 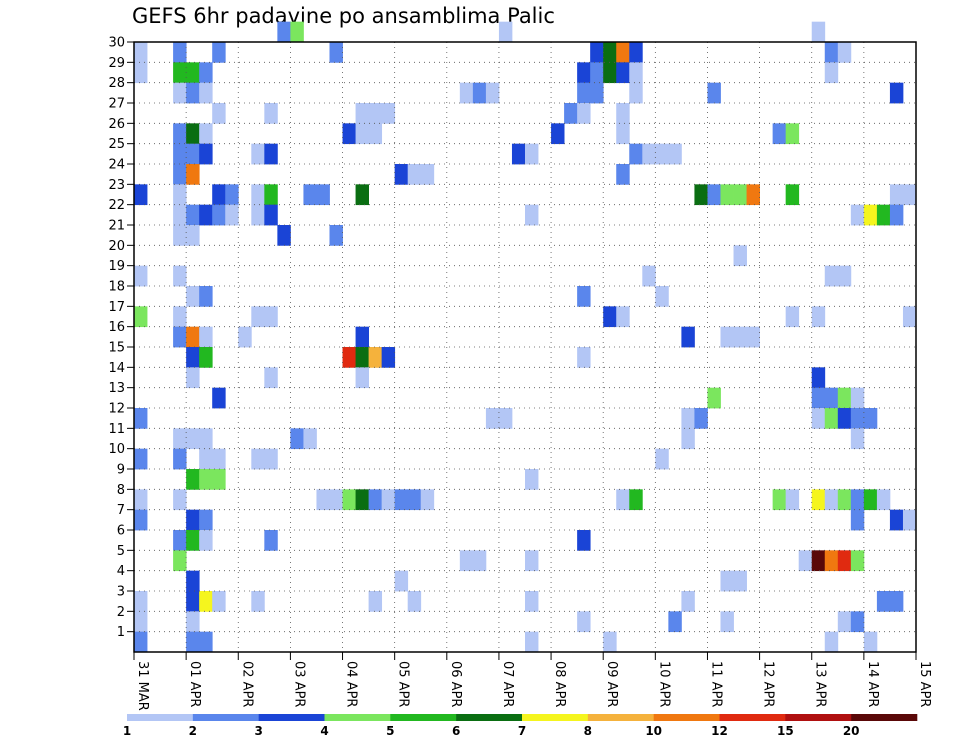 What do you see at coordinates (116, 43) in the screenshot?
I see `y-tick-label: 30` at bounding box center [116, 43].